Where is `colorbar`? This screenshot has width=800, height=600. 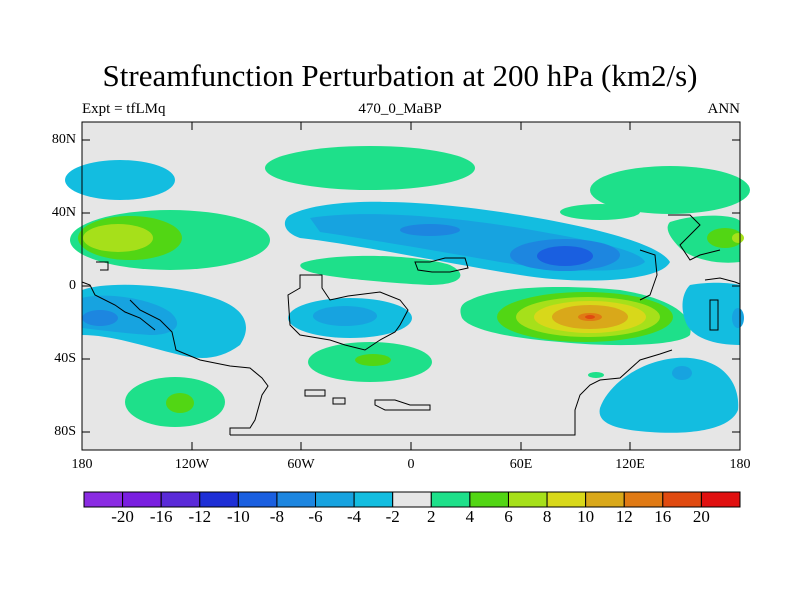
colorbar is located at coordinates (412, 499).